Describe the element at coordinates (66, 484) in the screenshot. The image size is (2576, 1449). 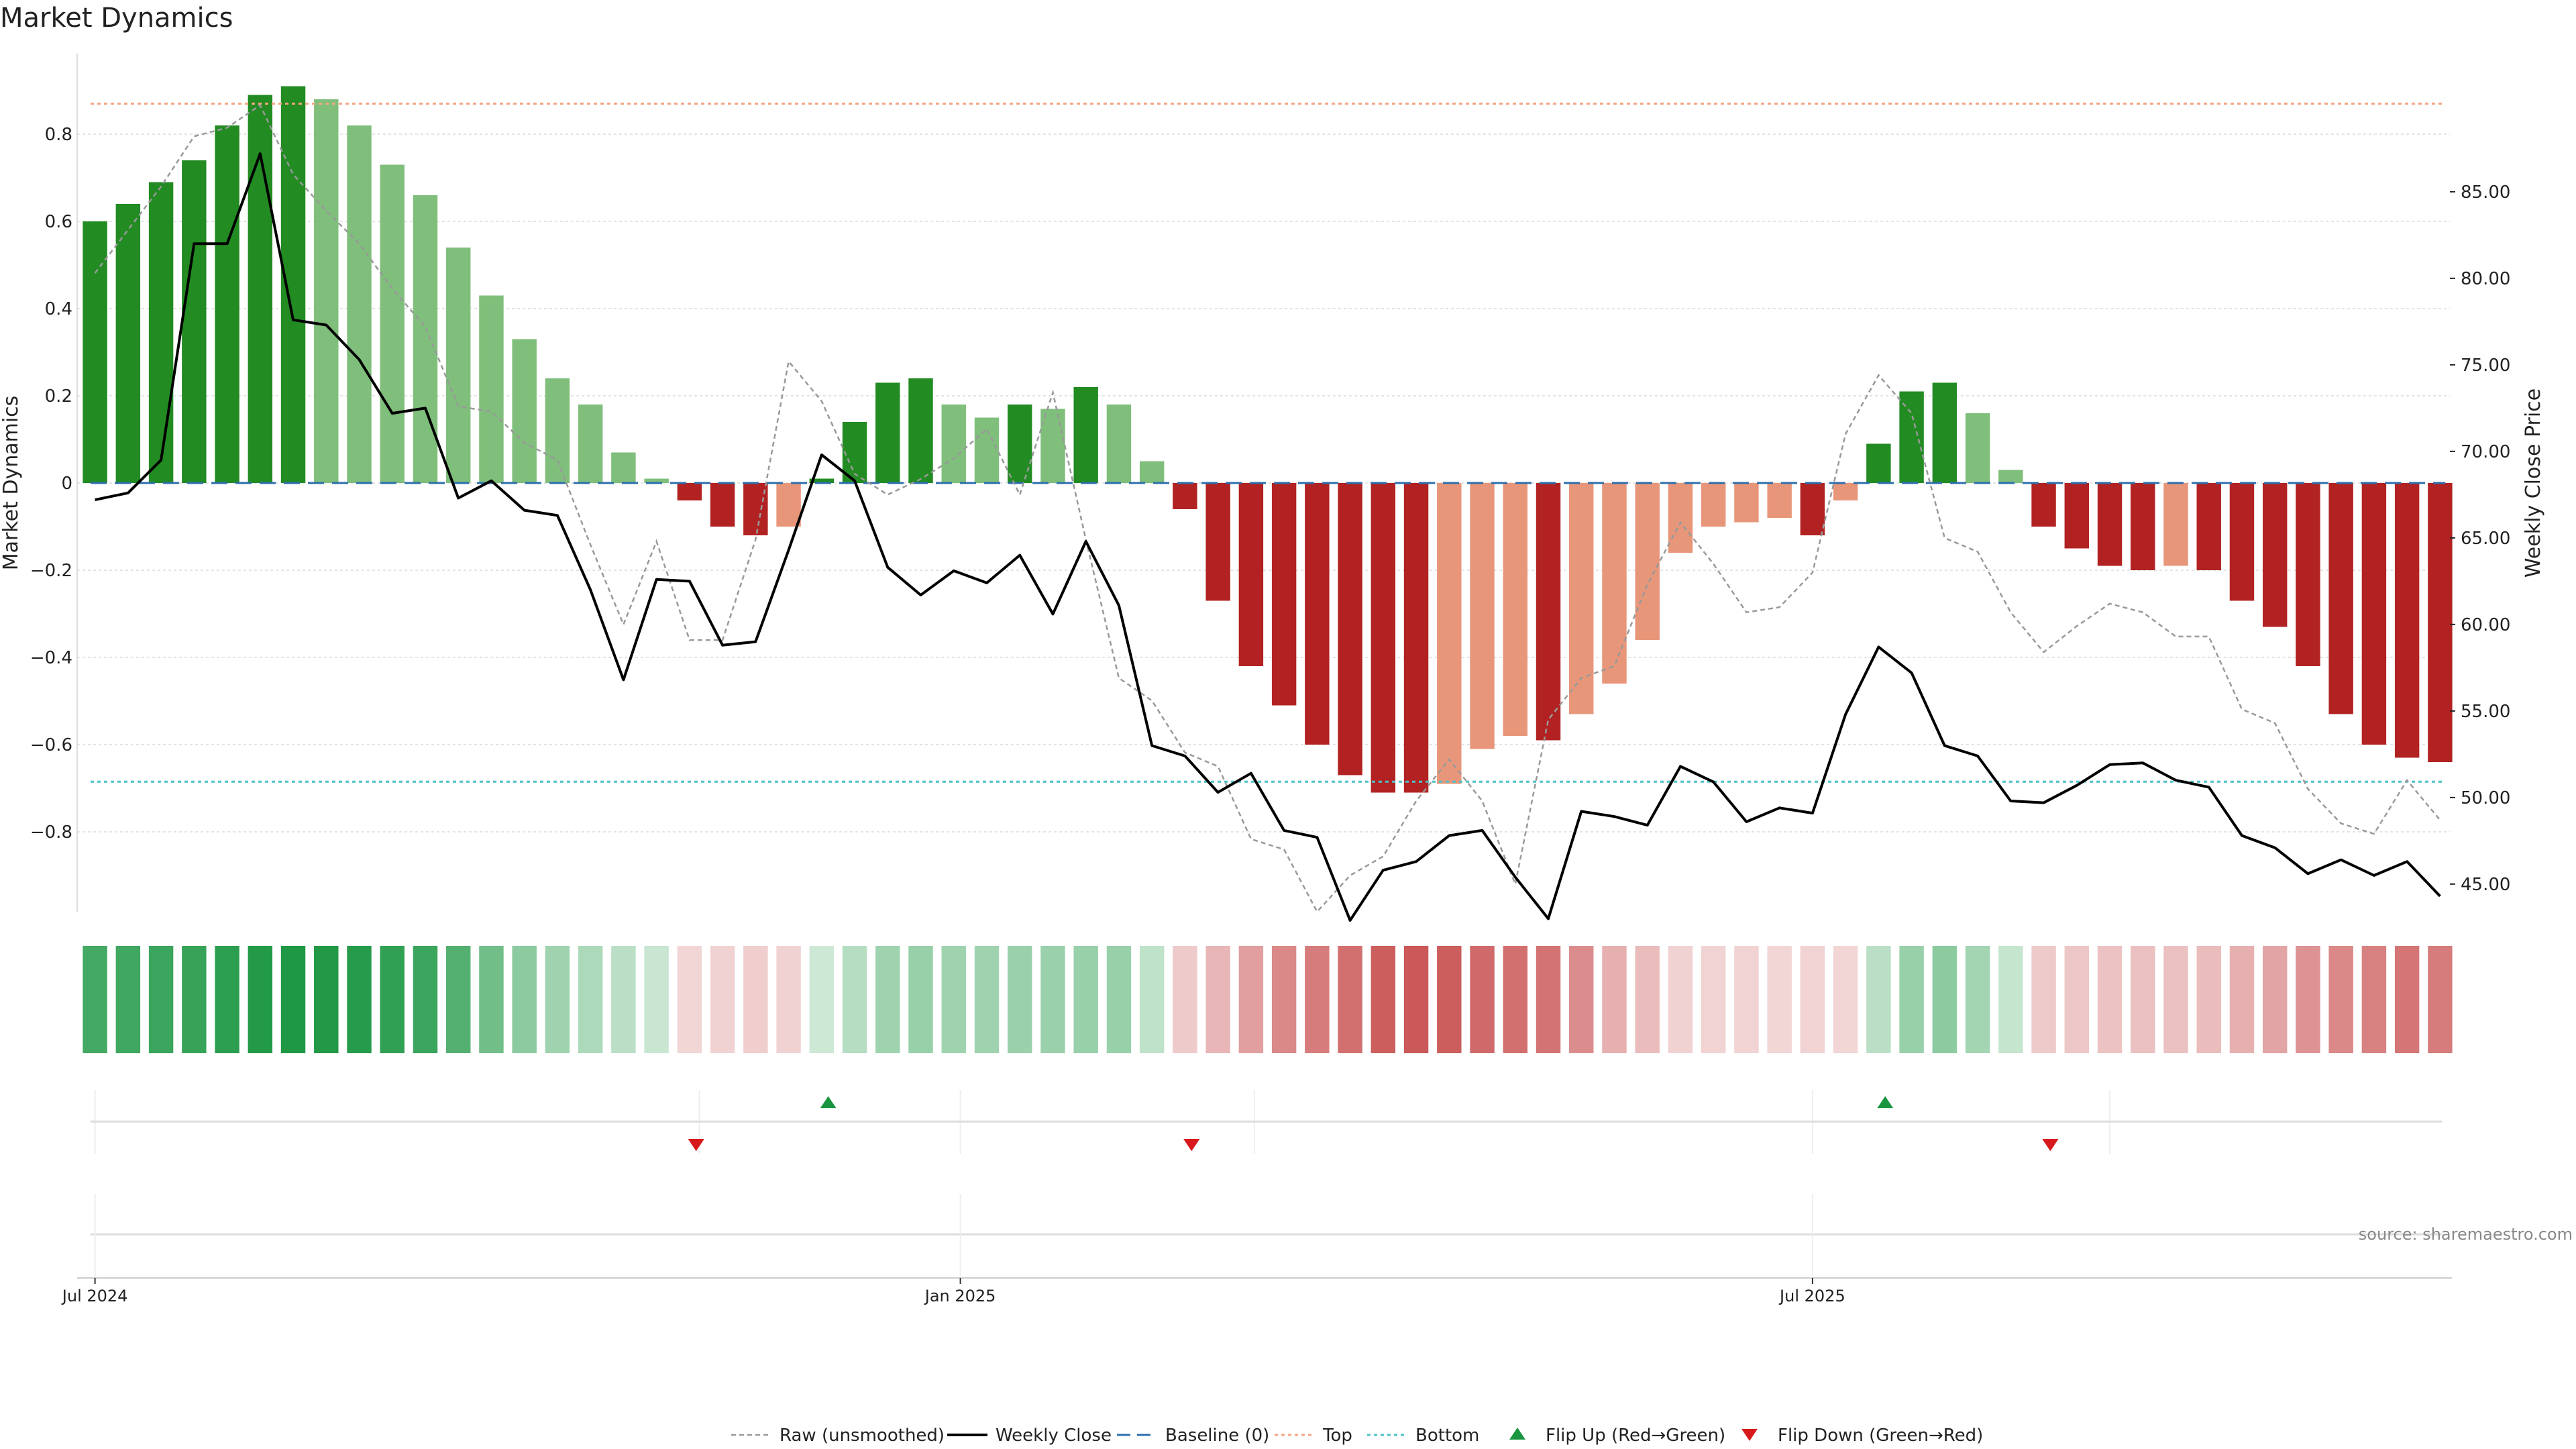
I see `y-tick-label: 0` at that location.